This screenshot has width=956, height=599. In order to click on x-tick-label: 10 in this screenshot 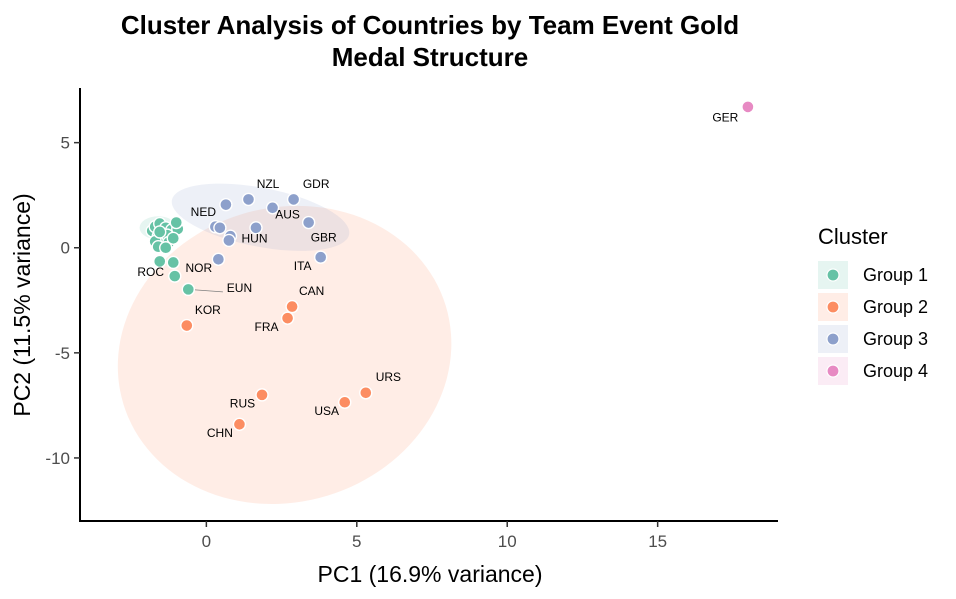, I will do `click(507, 541)`.